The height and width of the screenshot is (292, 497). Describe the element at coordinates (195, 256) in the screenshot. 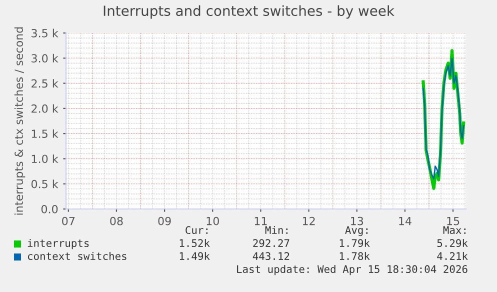

I see `text: 1.49k` at that location.